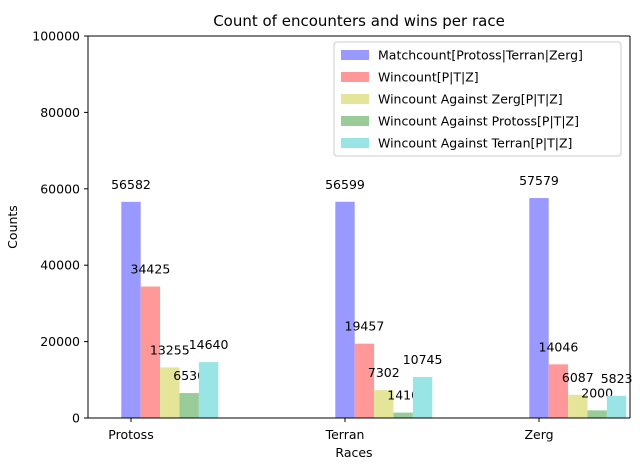  What do you see at coordinates (559, 346) in the screenshot?
I see `data-label-1-2: 14046` at bounding box center [559, 346].